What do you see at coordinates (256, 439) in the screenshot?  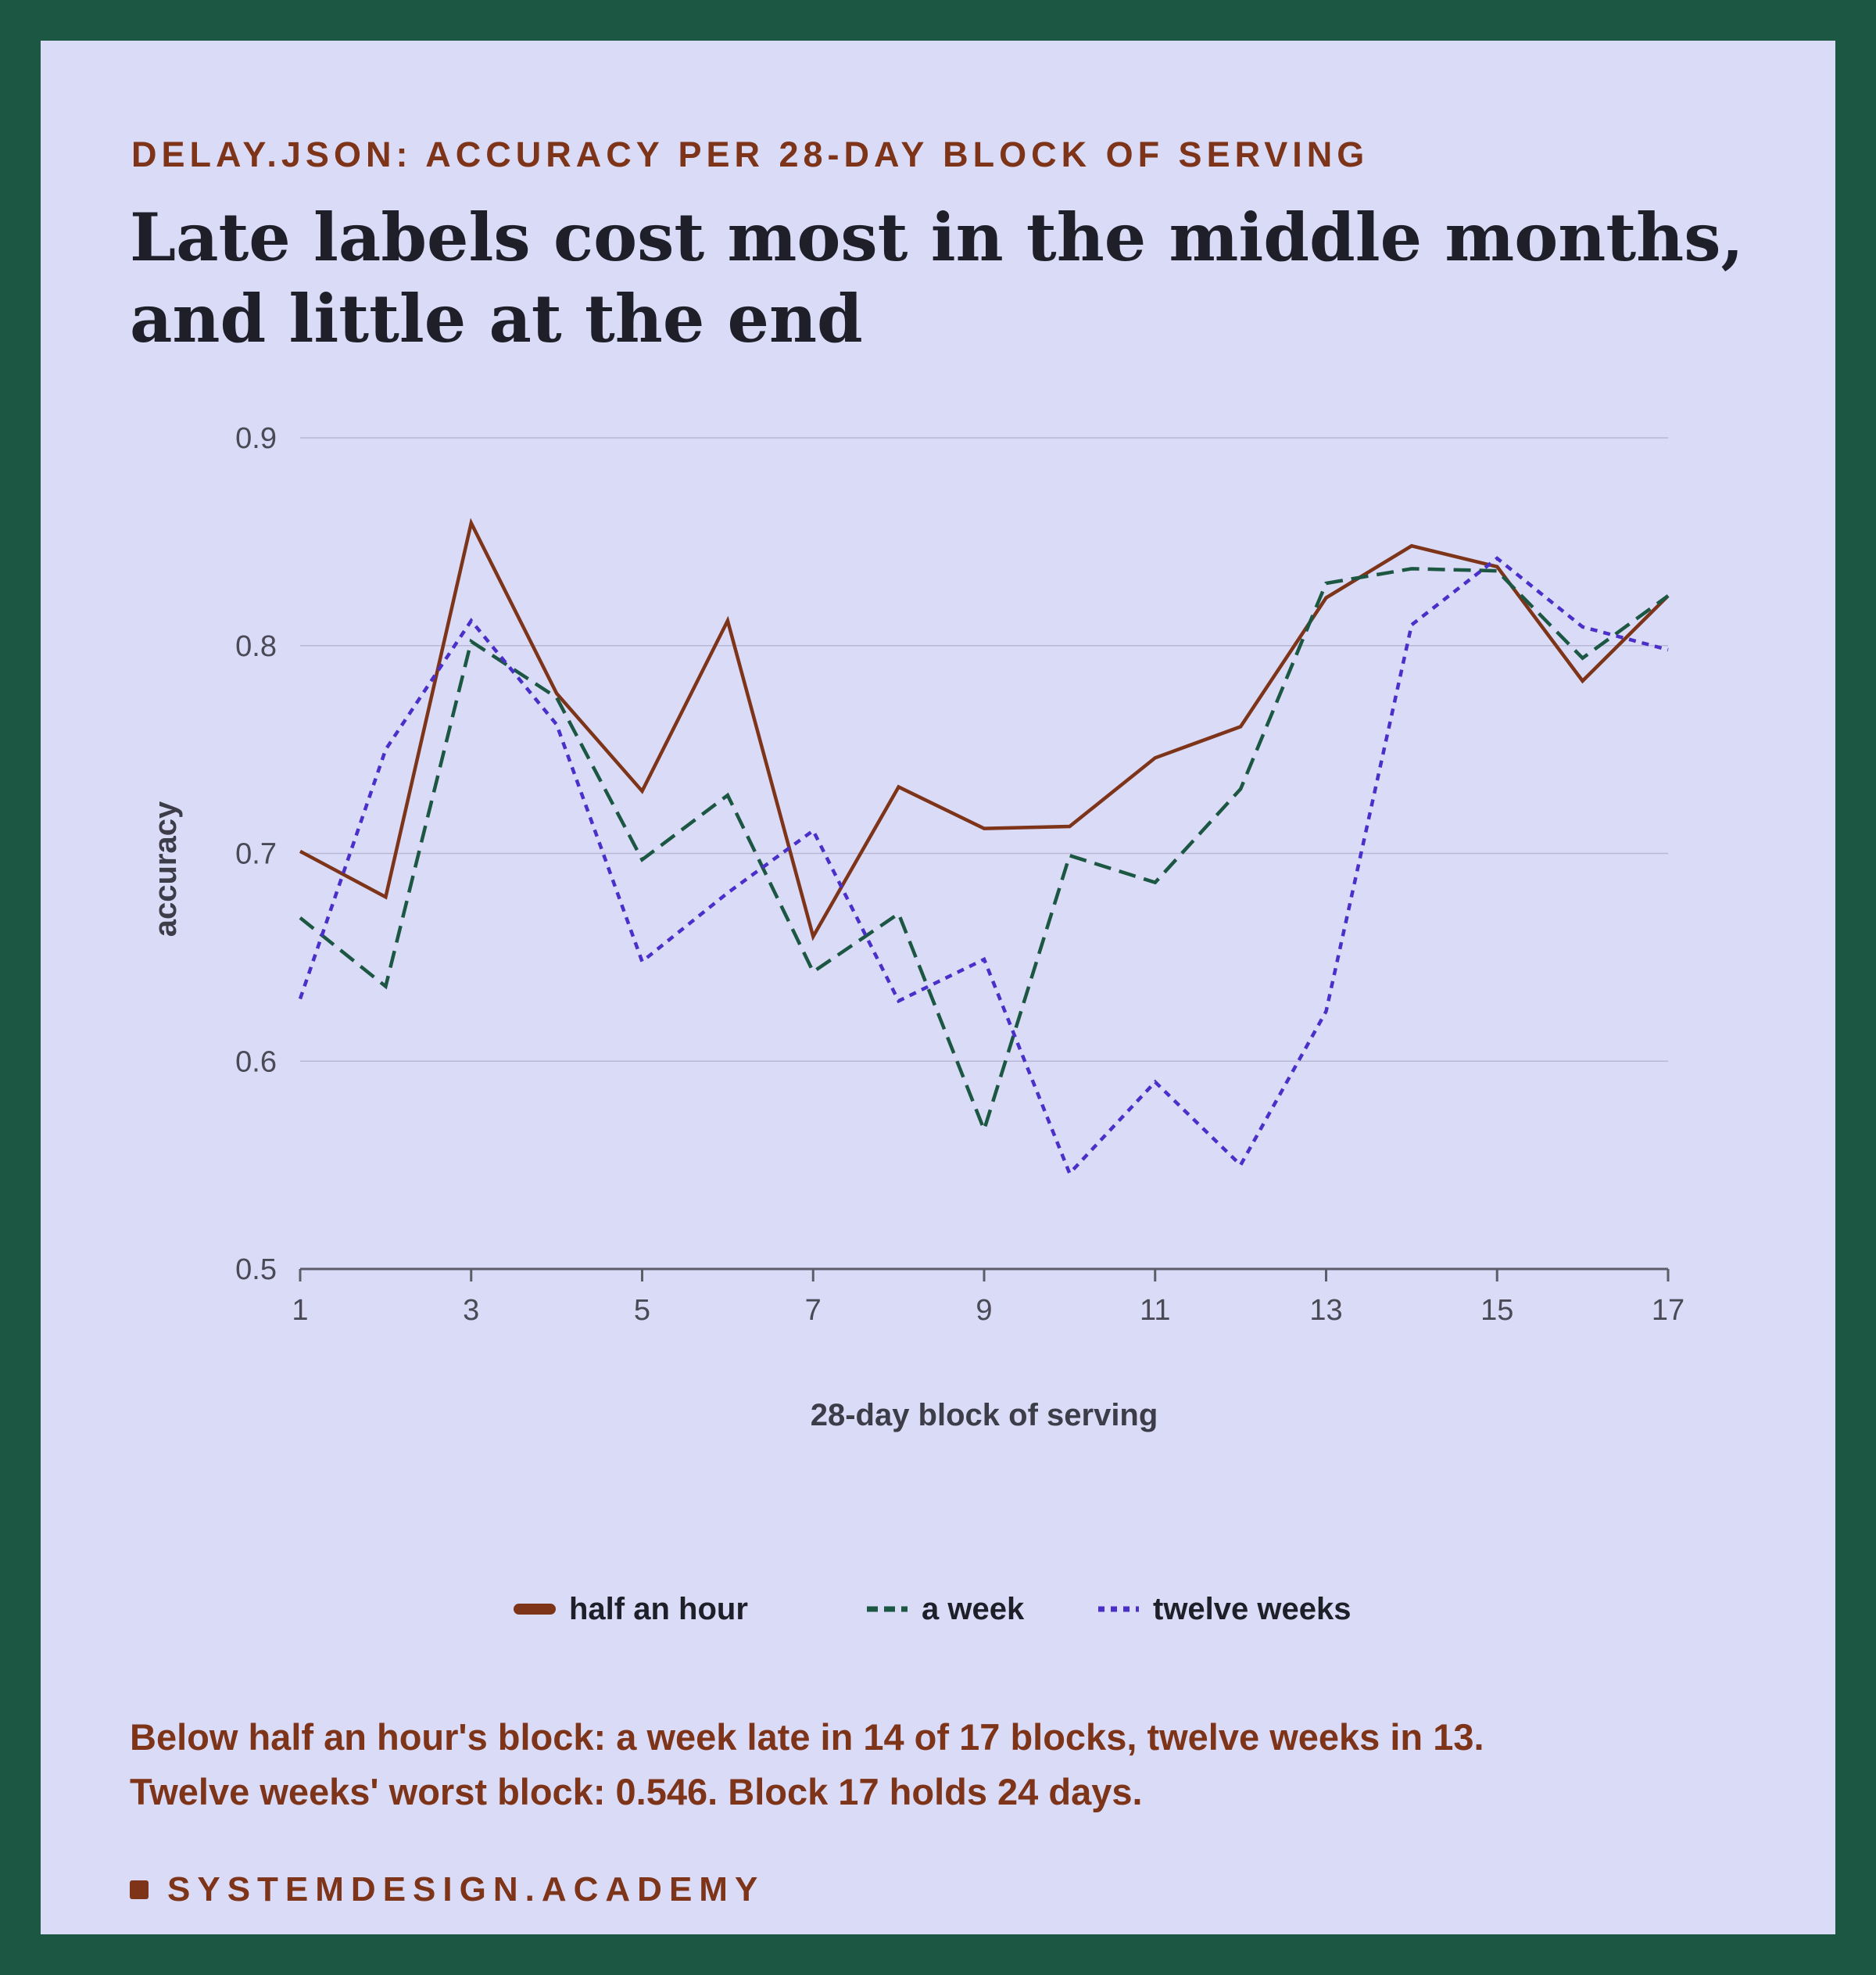 I see `y-tick-label: 0.9` at bounding box center [256, 439].